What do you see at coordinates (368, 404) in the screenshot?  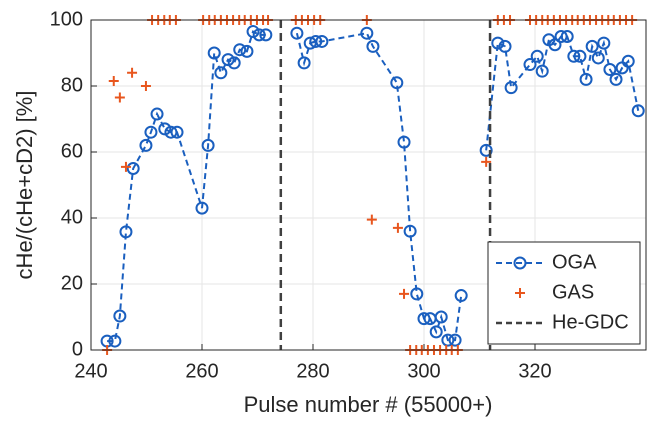 I see `x-axis-label: Pulse number # (55000+)` at bounding box center [368, 404].